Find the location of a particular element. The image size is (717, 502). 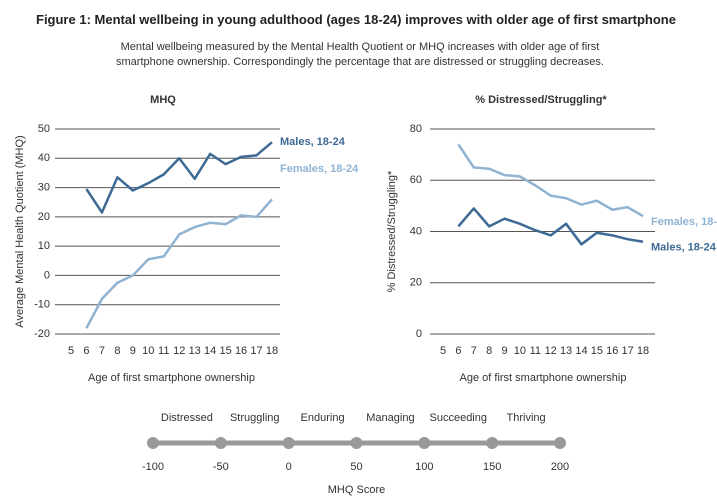

scale-tick-label: 200 is located at coordinates (560, 467).